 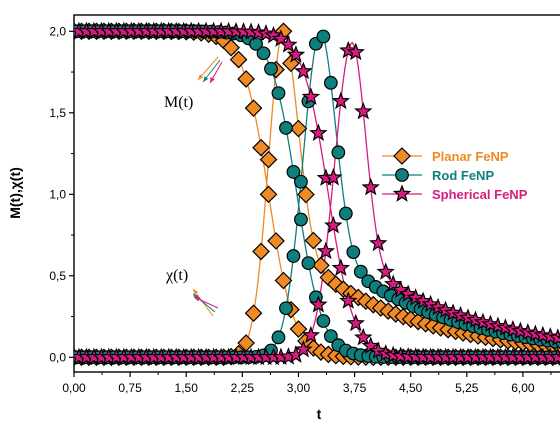 I want to click on legend-marker-planar-fenp, so click(x=402, y=156).